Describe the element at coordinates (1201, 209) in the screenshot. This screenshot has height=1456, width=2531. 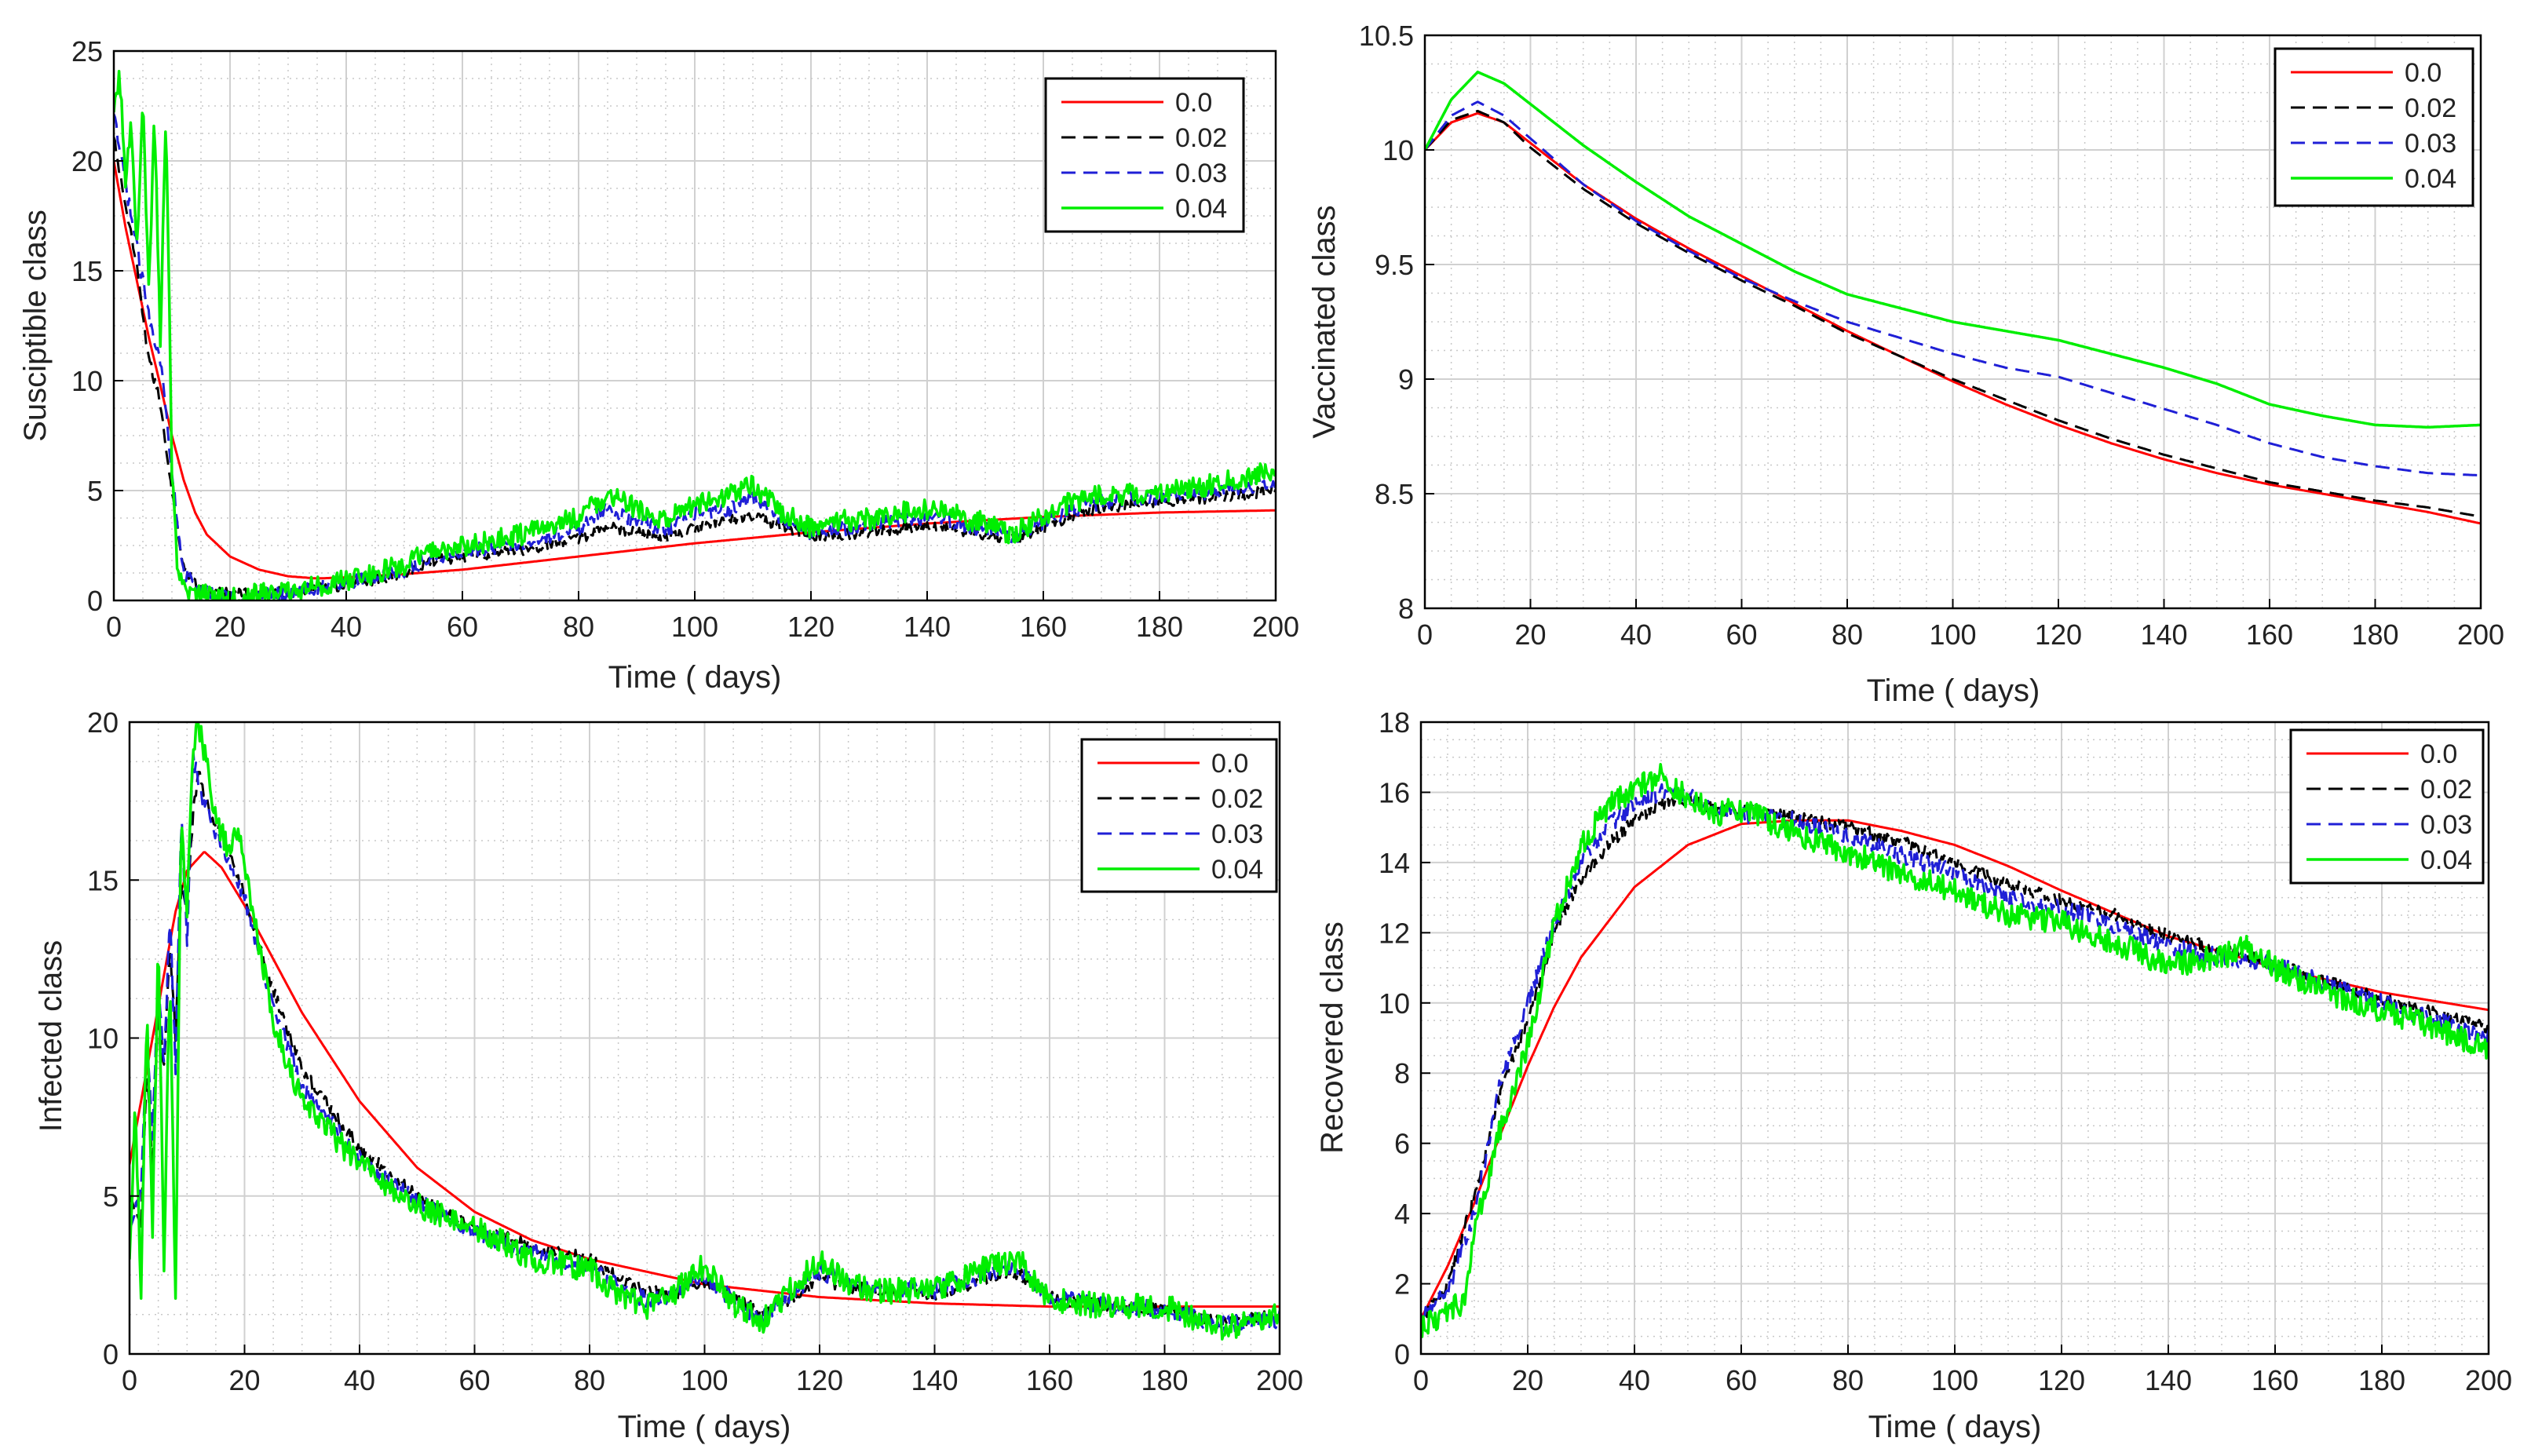
I see `susceptible-legend-label: 0.04` at that location.